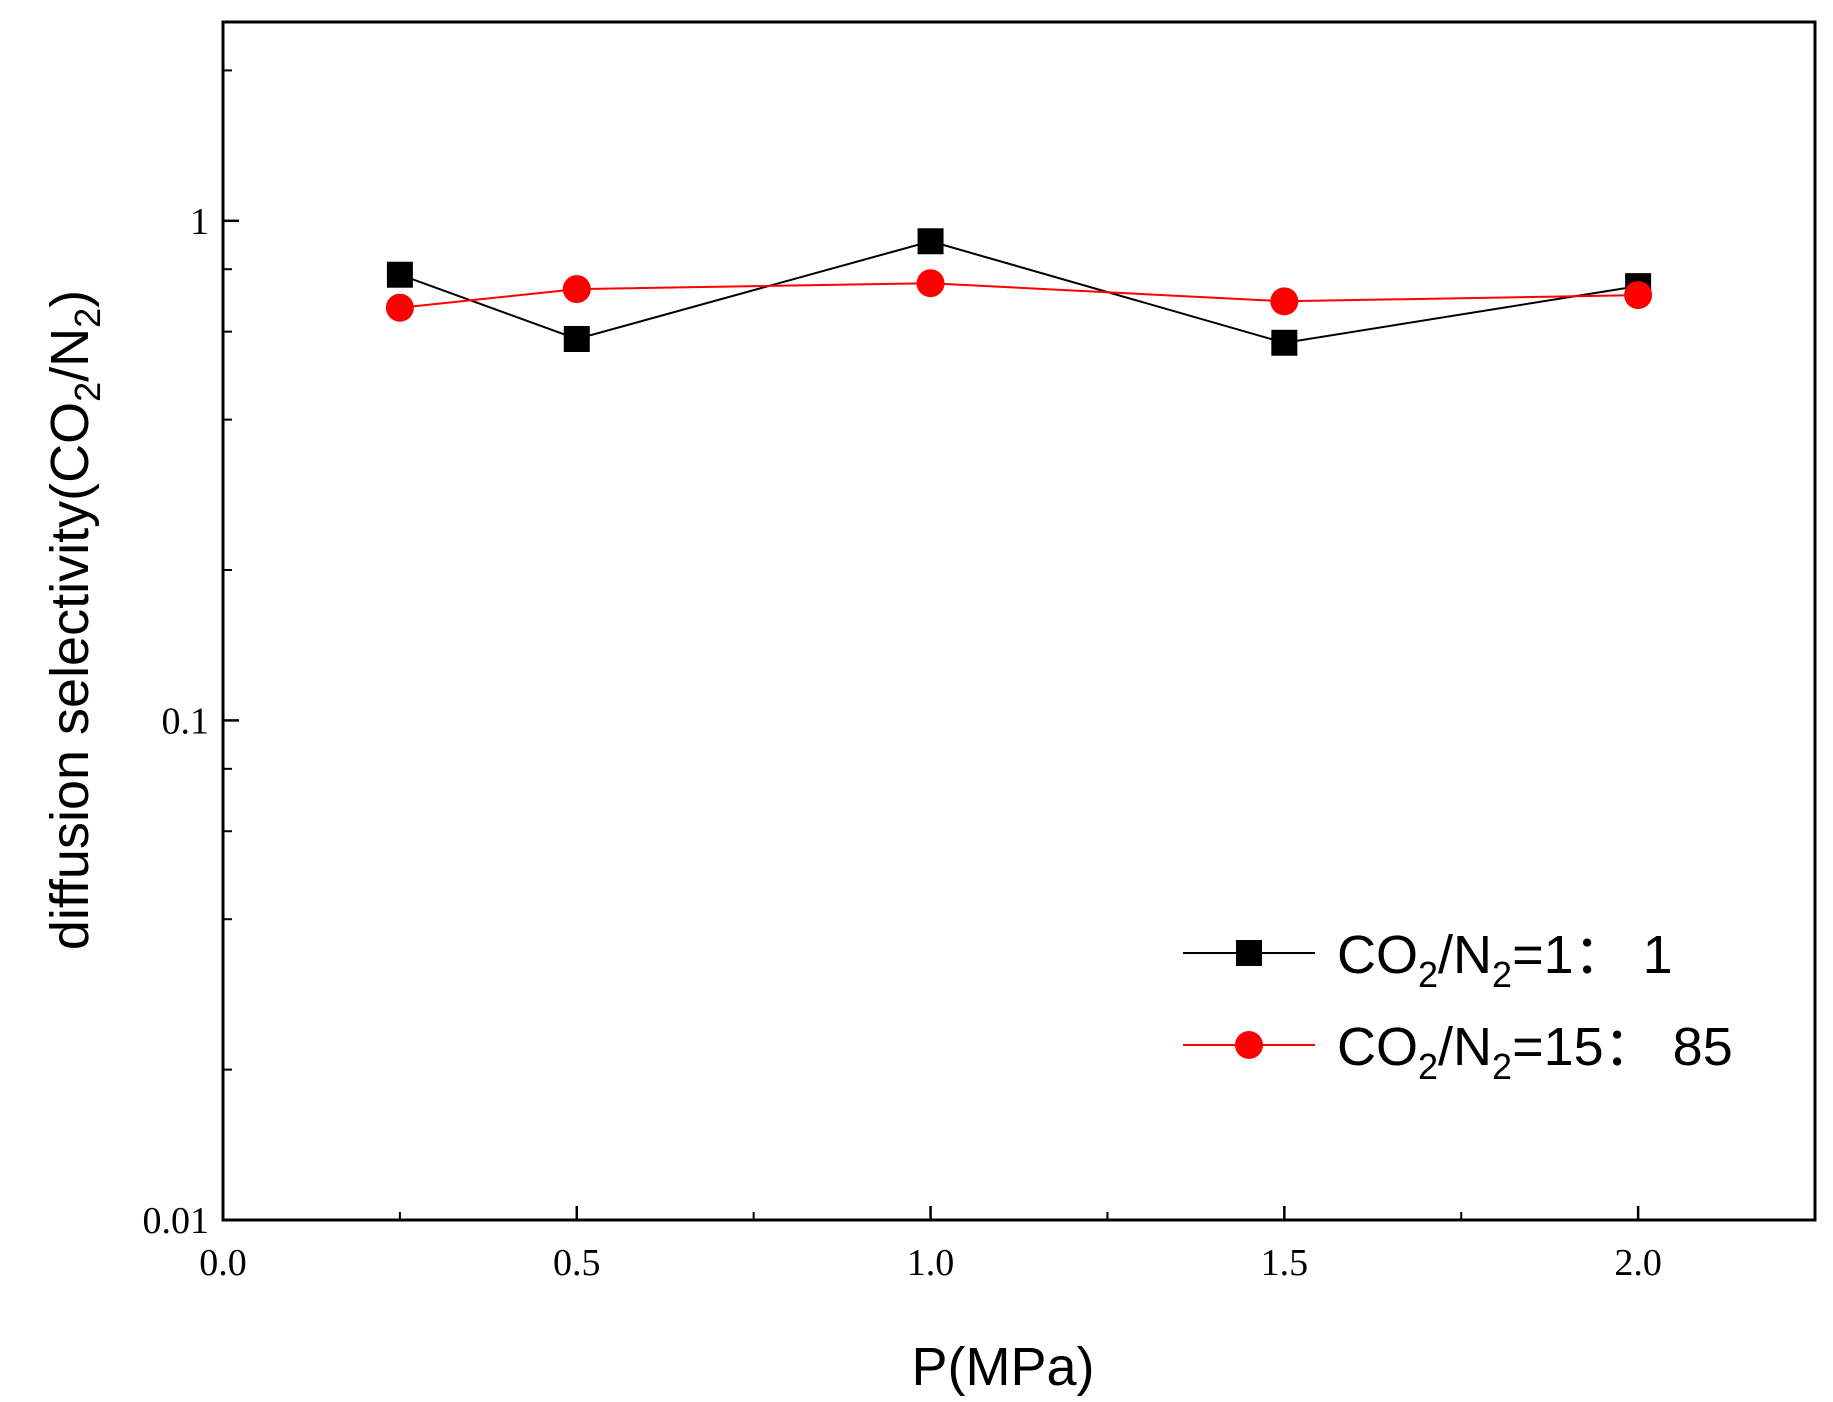 This screenshot has width=1833, height=1402. What do you see at coordinates (223, 1263) in the screenshot?
I see `x-tick-label: 0.0` at bounding box center [223, 1263].